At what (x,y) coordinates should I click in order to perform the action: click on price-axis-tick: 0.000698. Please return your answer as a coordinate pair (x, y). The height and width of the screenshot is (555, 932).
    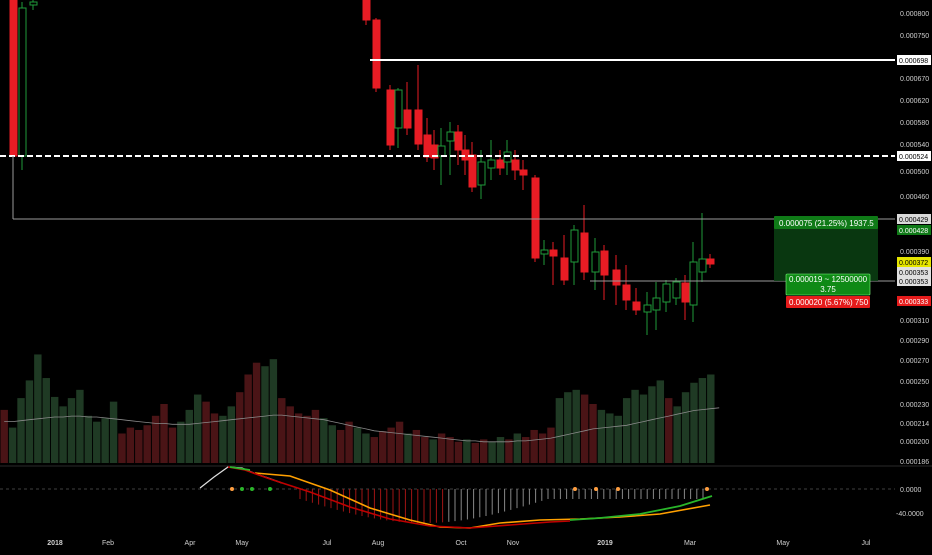
    Looking at the image, I should click on (913, 61).